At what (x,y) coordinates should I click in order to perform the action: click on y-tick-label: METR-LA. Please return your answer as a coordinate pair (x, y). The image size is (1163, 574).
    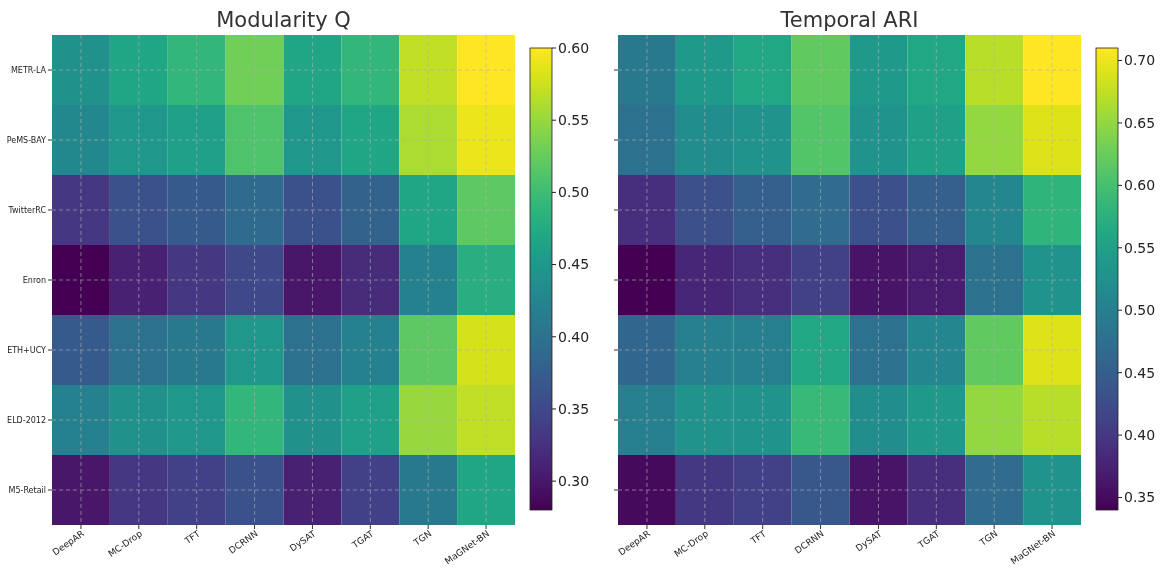
    Looking at the image, I should click on (28, 70).